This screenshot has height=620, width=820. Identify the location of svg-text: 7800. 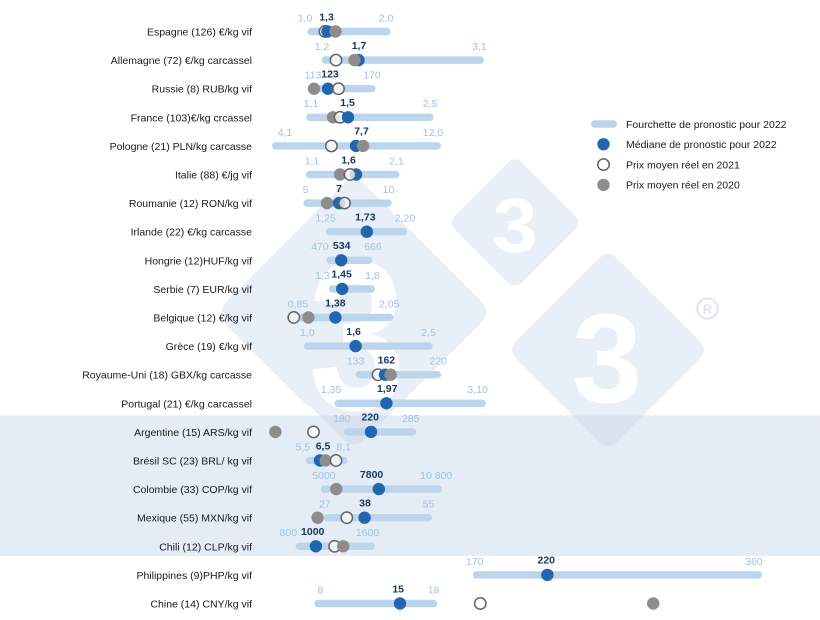
(372, 475).